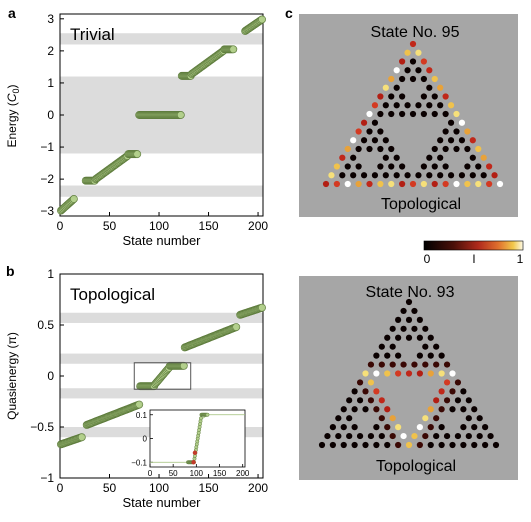 The image size is (531, 522). I want to click on x-tick-label: 150, so click(209, 226).